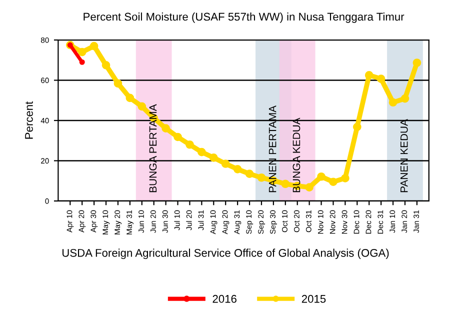 This screenshot has width=451, height=315. Describe the element at coordinates (244, 17) in the screenshot. I see `chart-title: Percent Soil Moisture (USAF 557th WW) in Nusa Tenggara Timur` at that location.